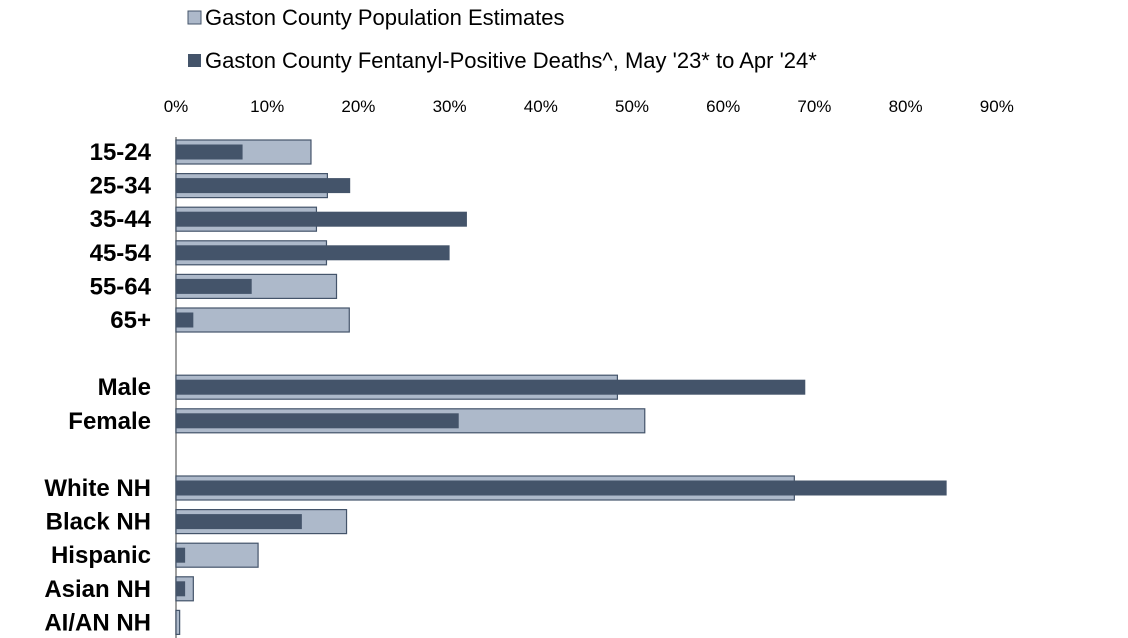  What do you see at coordinates (194, 17) in the screenshot?
I see `legend-swatch-population` at bounding box center [194, 17].